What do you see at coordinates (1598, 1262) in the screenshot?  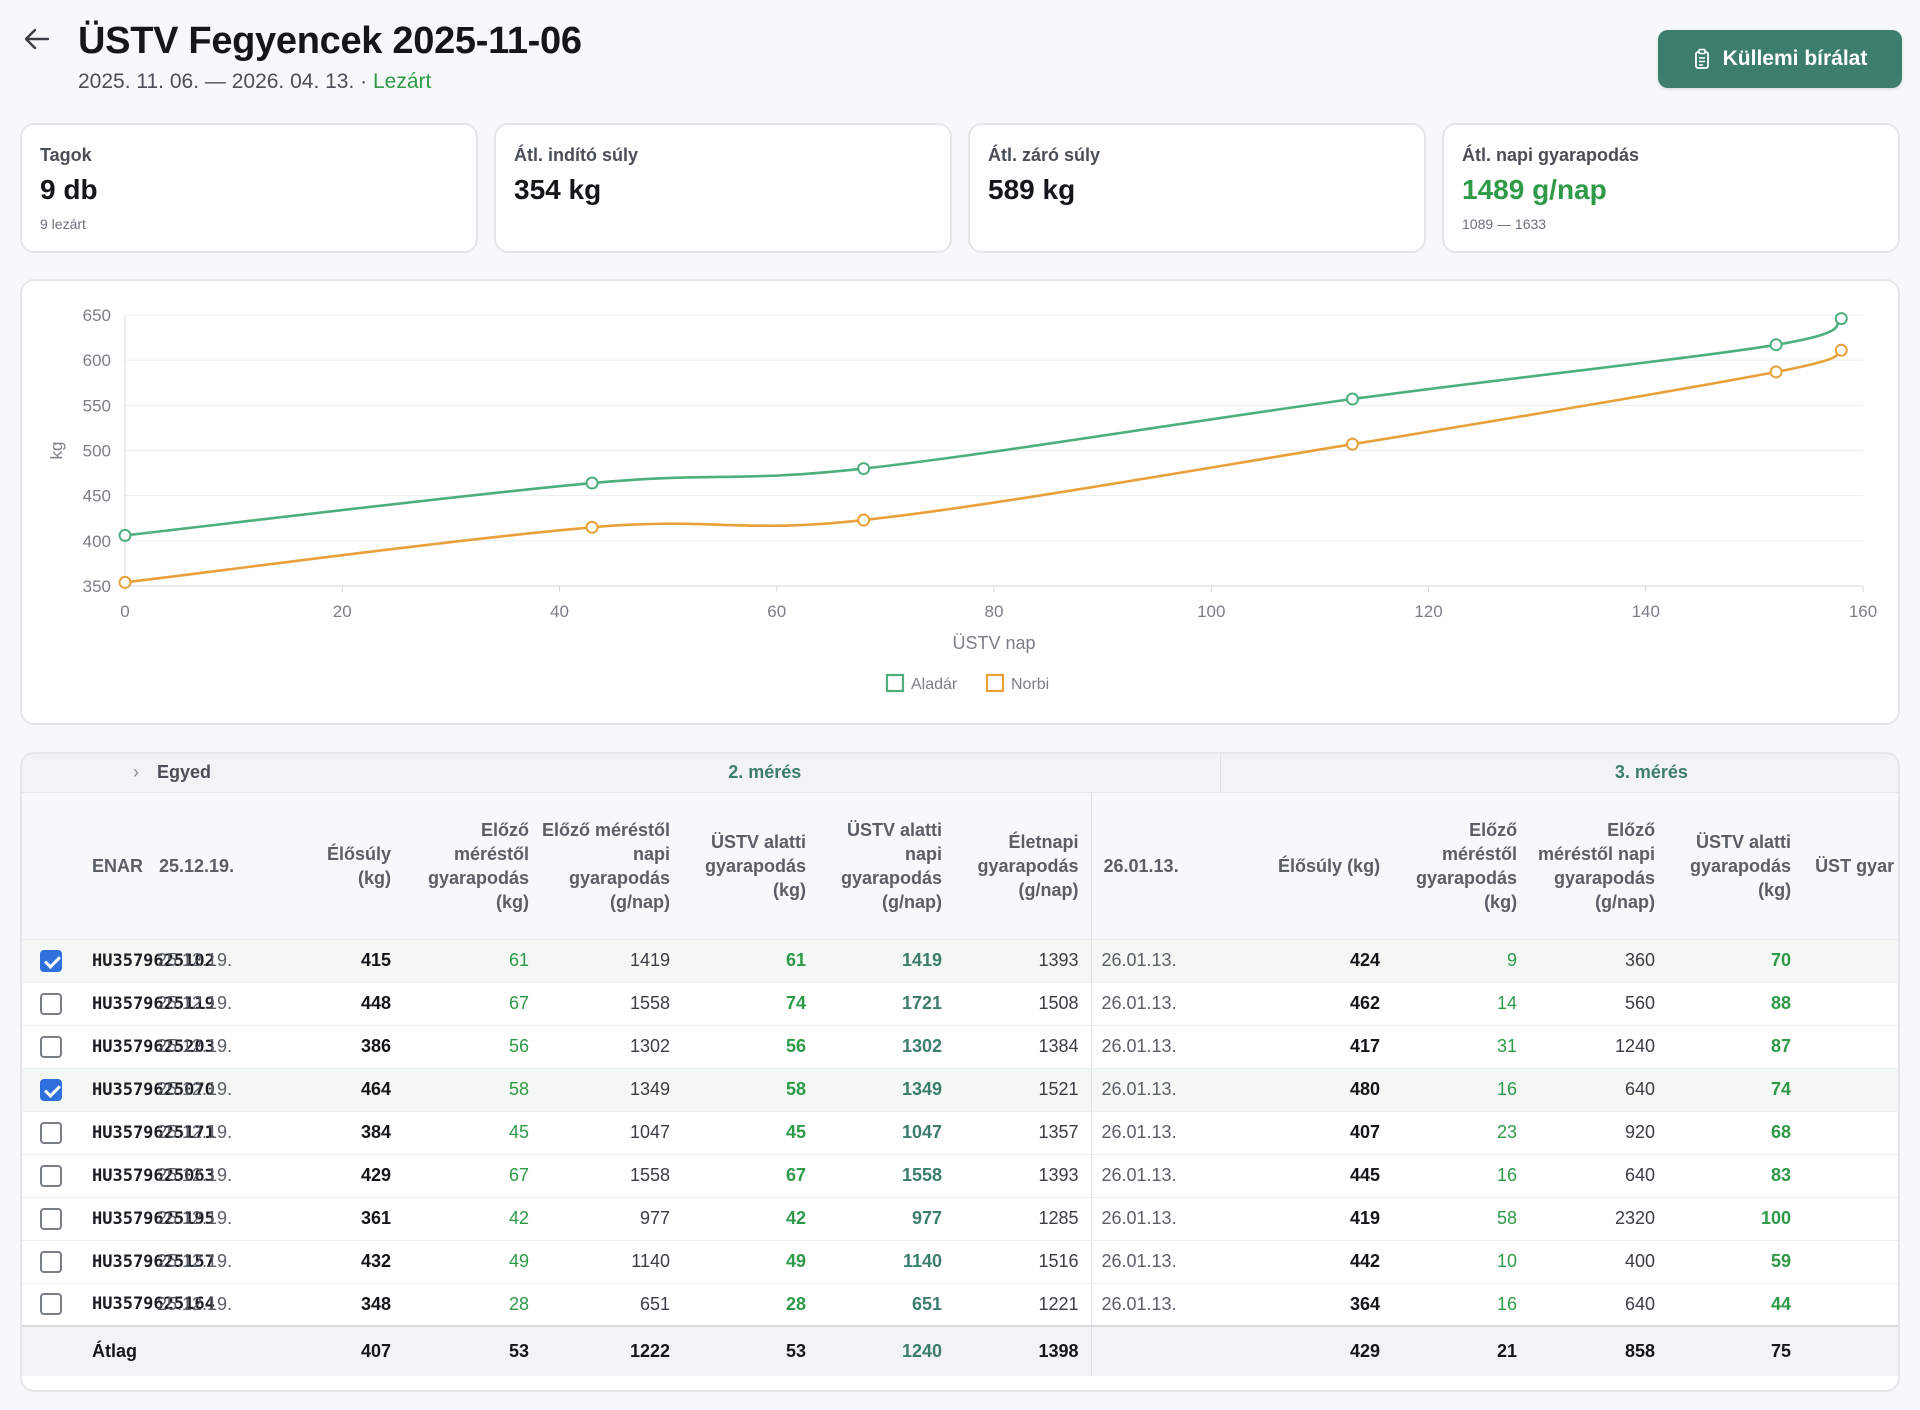 I see `prev-daily-gain-cell: 400` at bounding box center [1598, 1262].